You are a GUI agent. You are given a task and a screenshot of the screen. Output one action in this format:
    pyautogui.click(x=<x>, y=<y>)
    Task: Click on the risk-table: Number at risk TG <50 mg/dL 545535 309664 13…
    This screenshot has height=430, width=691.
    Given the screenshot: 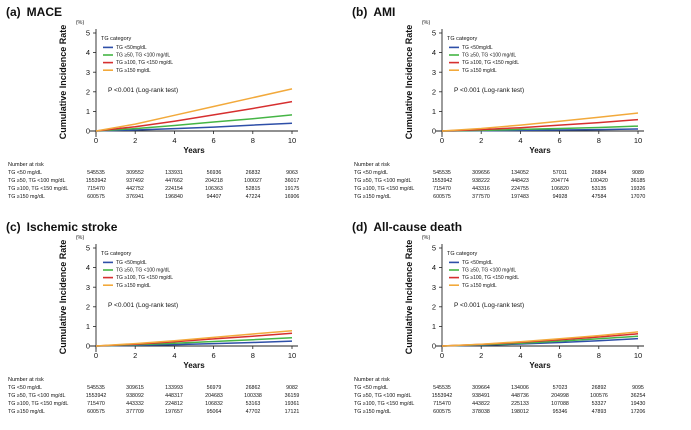 What is the action you would take?
    pyautogui.click(x=499, y=396)
    